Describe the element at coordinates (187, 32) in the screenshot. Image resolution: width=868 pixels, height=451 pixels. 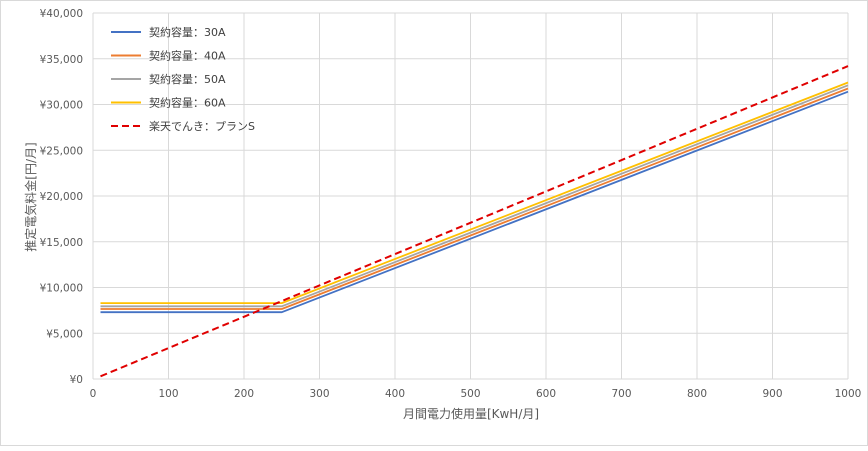
I see `legend-label: 契約容量：30A` at that location.